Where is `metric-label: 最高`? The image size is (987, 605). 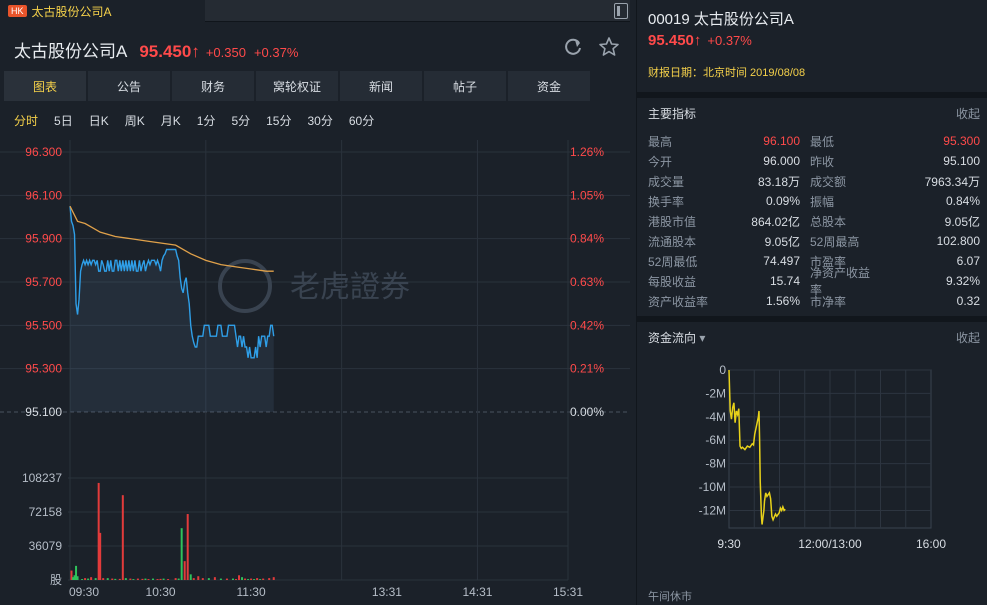
metric-label: 最高 is located at coordinates (660, 141).